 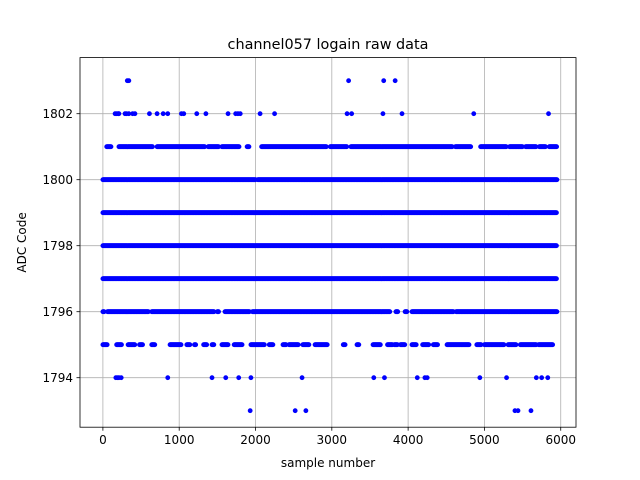 What do you see at coordinates (328, 463) in the screenshot?
I see `x-axis-title: sample number` at bounding box center [328, 463].